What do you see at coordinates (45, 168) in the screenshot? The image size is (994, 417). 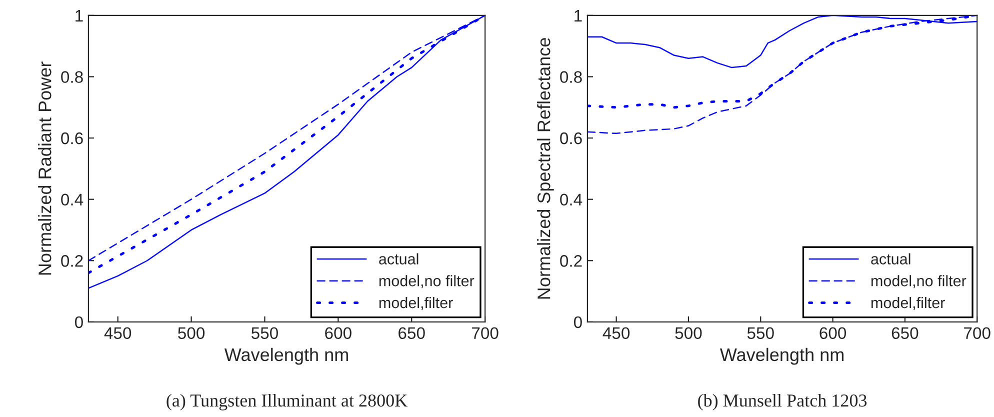 I see `y-axis-title: Normalized Radiant Power` at bounding box center [45, 168].